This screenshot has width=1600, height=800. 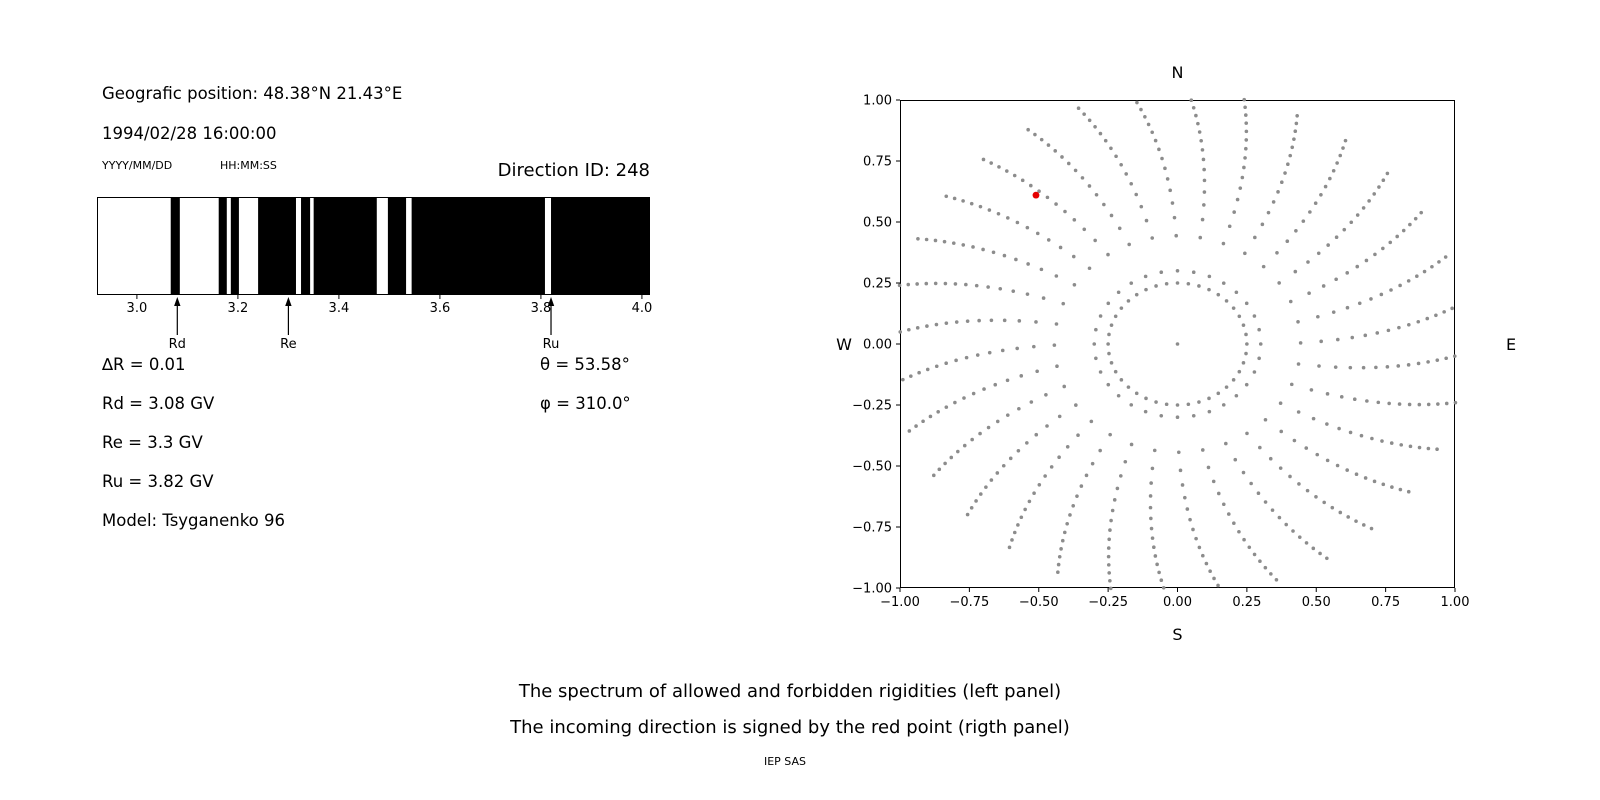 What do you see at coordinates (137, 308) in the screenshot?
I see `svg-text: 3.0` at bounding box center [137, 308].